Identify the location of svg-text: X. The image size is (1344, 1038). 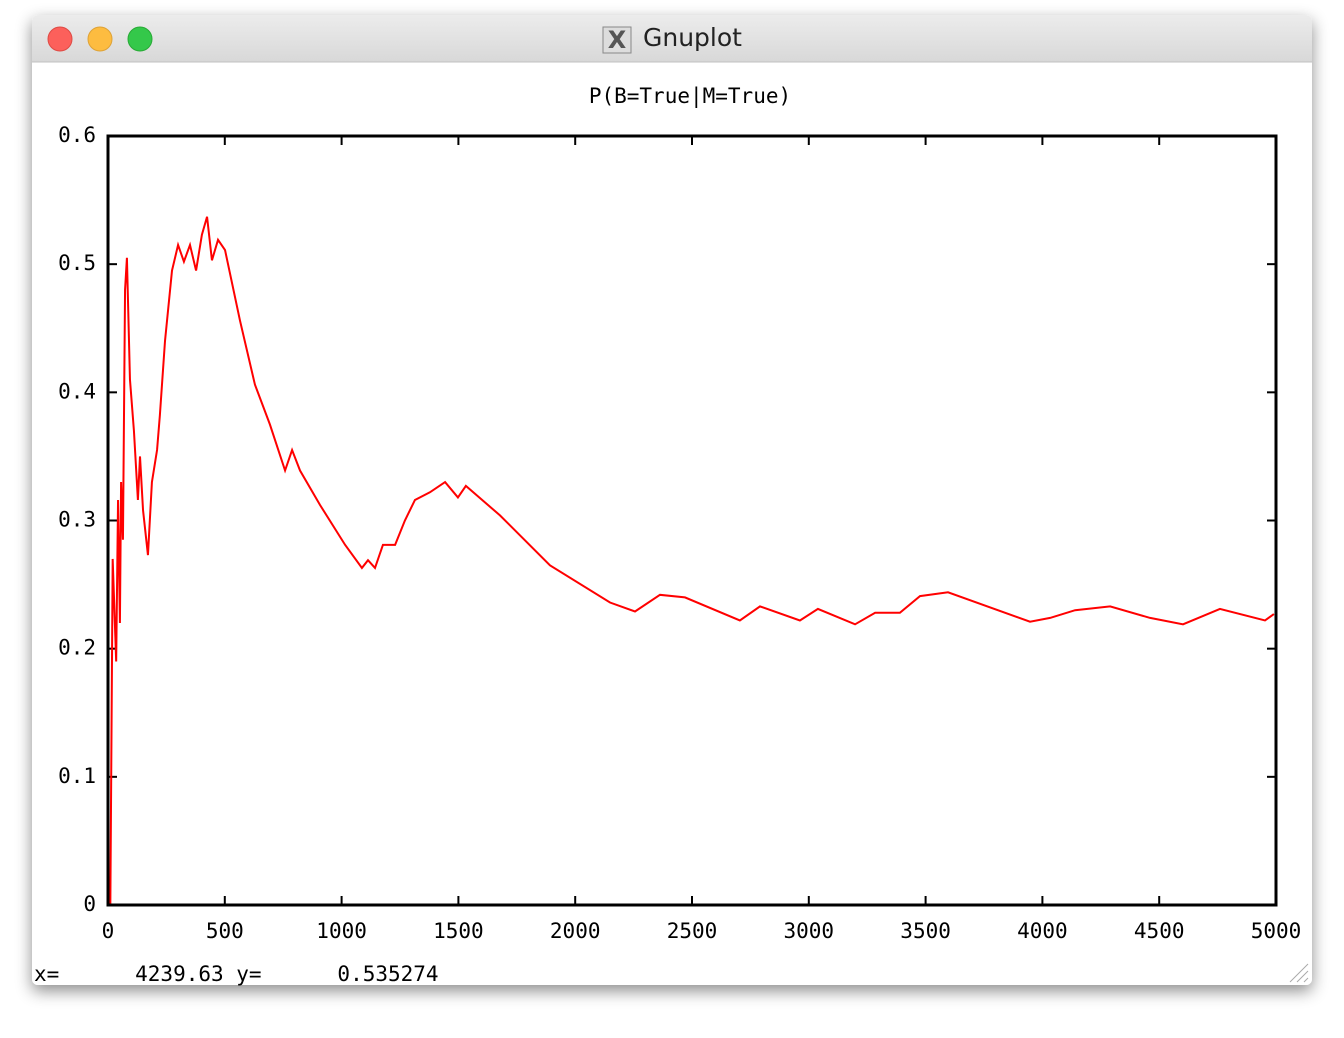
(617, 40).